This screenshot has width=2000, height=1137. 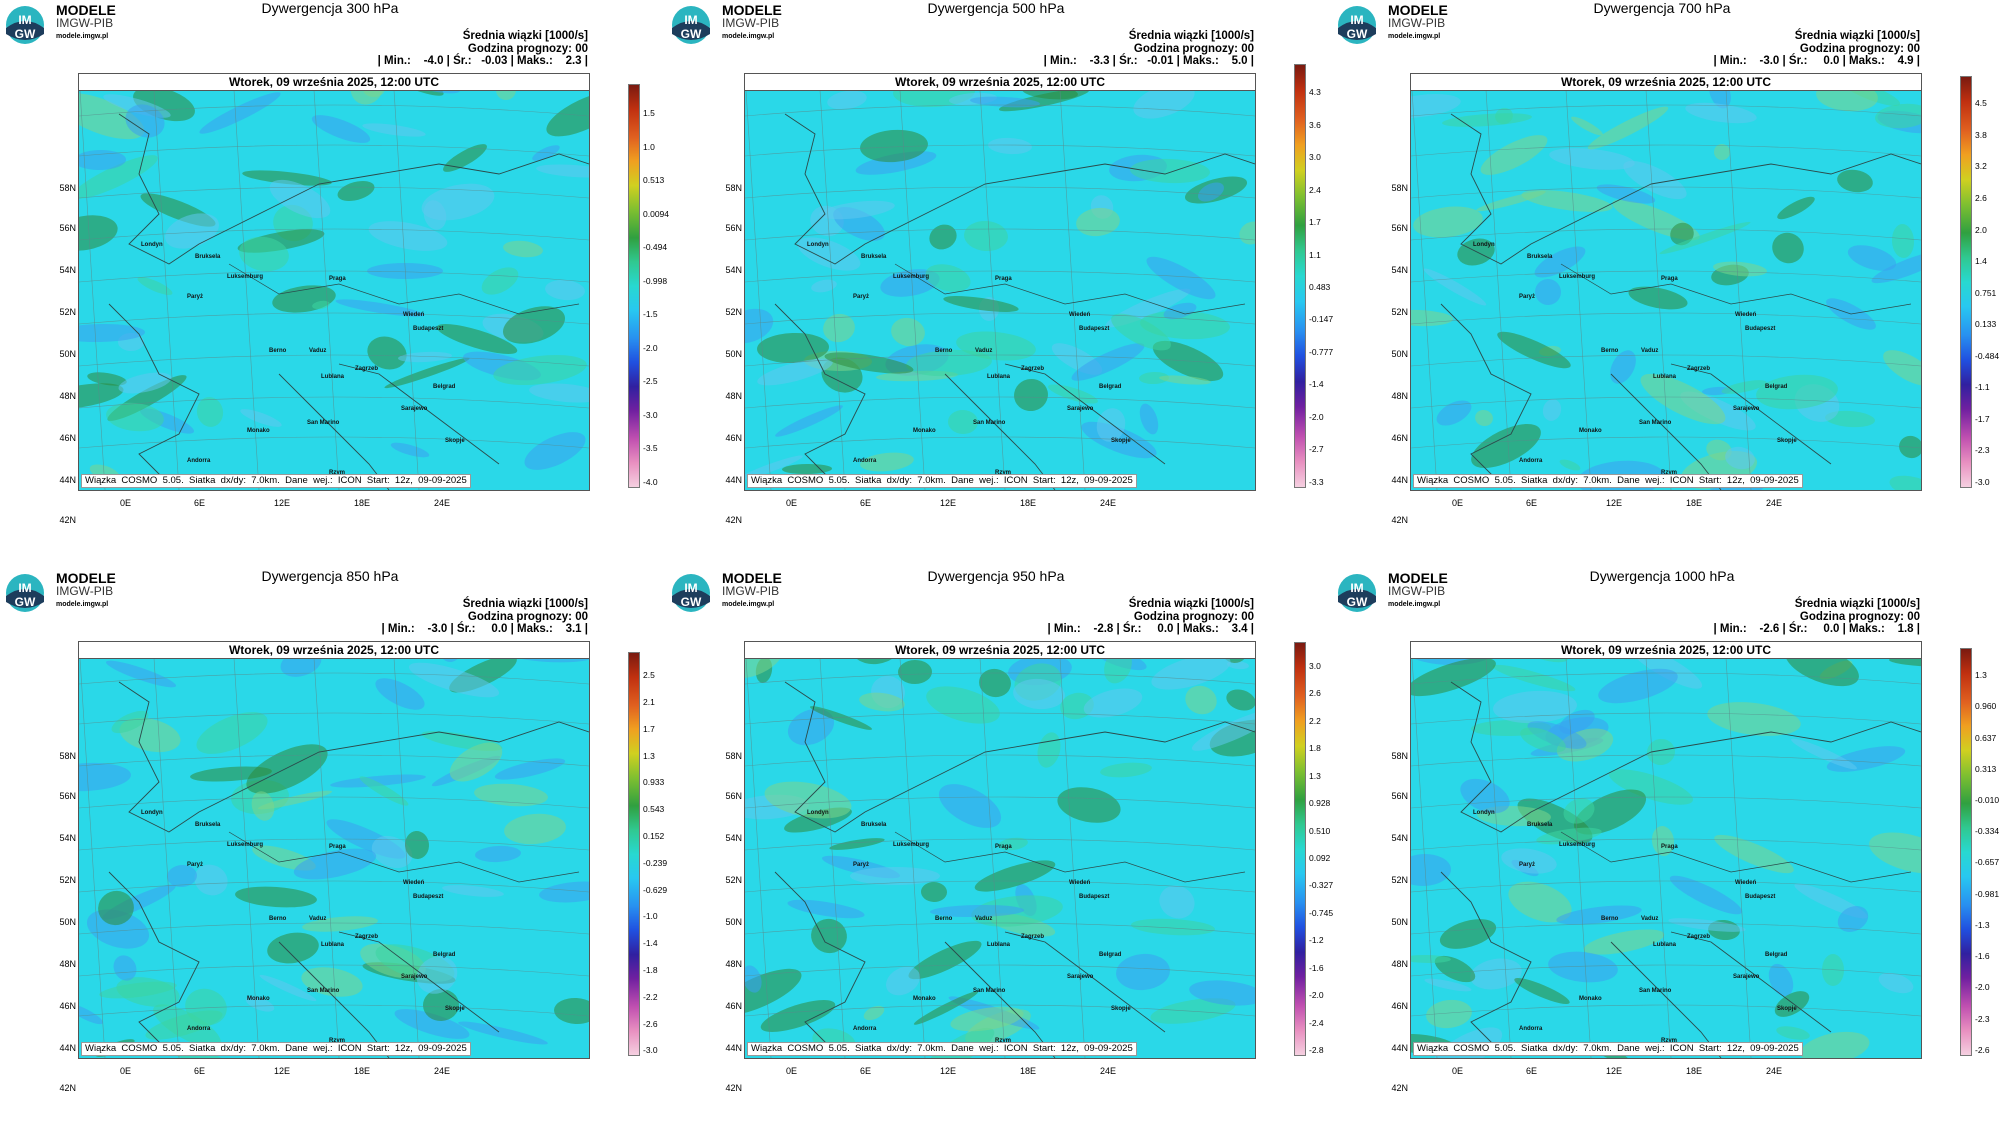 What do you see at coordinates (654, 180) in the screenshot?
I see `colorbar-tick: 0.513` at bounding box center [654, 180].